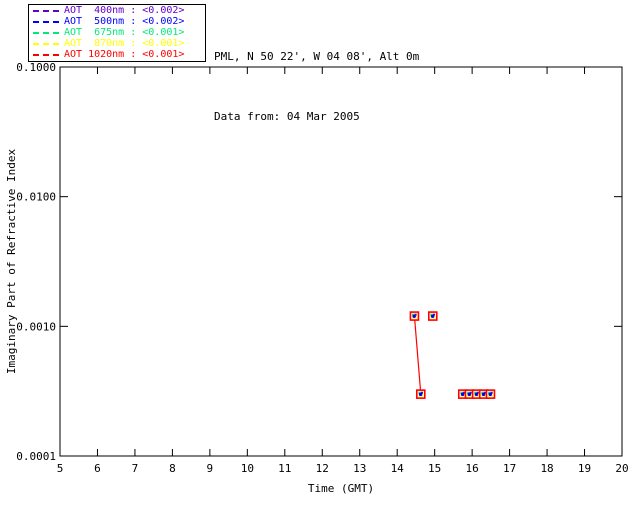 The height and width of the screenshot is (512, 640). What do you see at coordinates (317, 56) in the screenshot?
I see `site-location-text: PML, N 50 22', W 04 08', Alt 0m` at bounding box center [317, 56].